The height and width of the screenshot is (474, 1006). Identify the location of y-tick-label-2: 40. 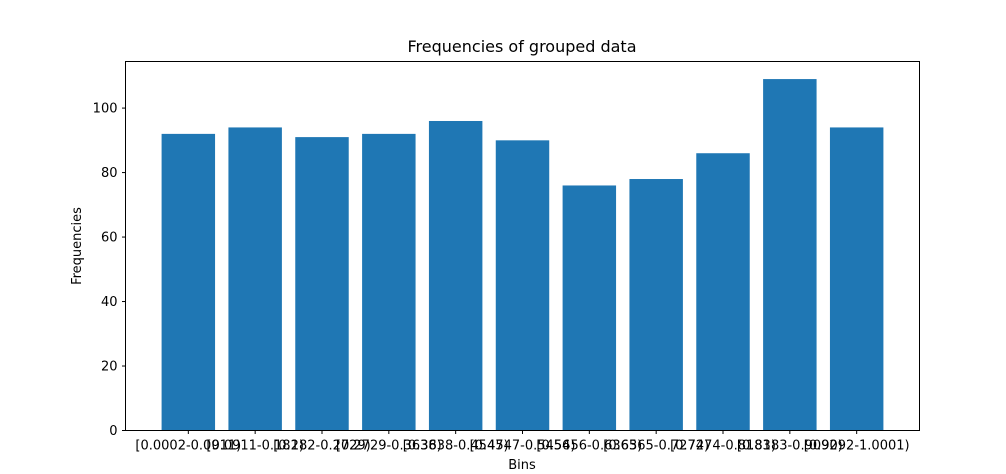
(109, 302).